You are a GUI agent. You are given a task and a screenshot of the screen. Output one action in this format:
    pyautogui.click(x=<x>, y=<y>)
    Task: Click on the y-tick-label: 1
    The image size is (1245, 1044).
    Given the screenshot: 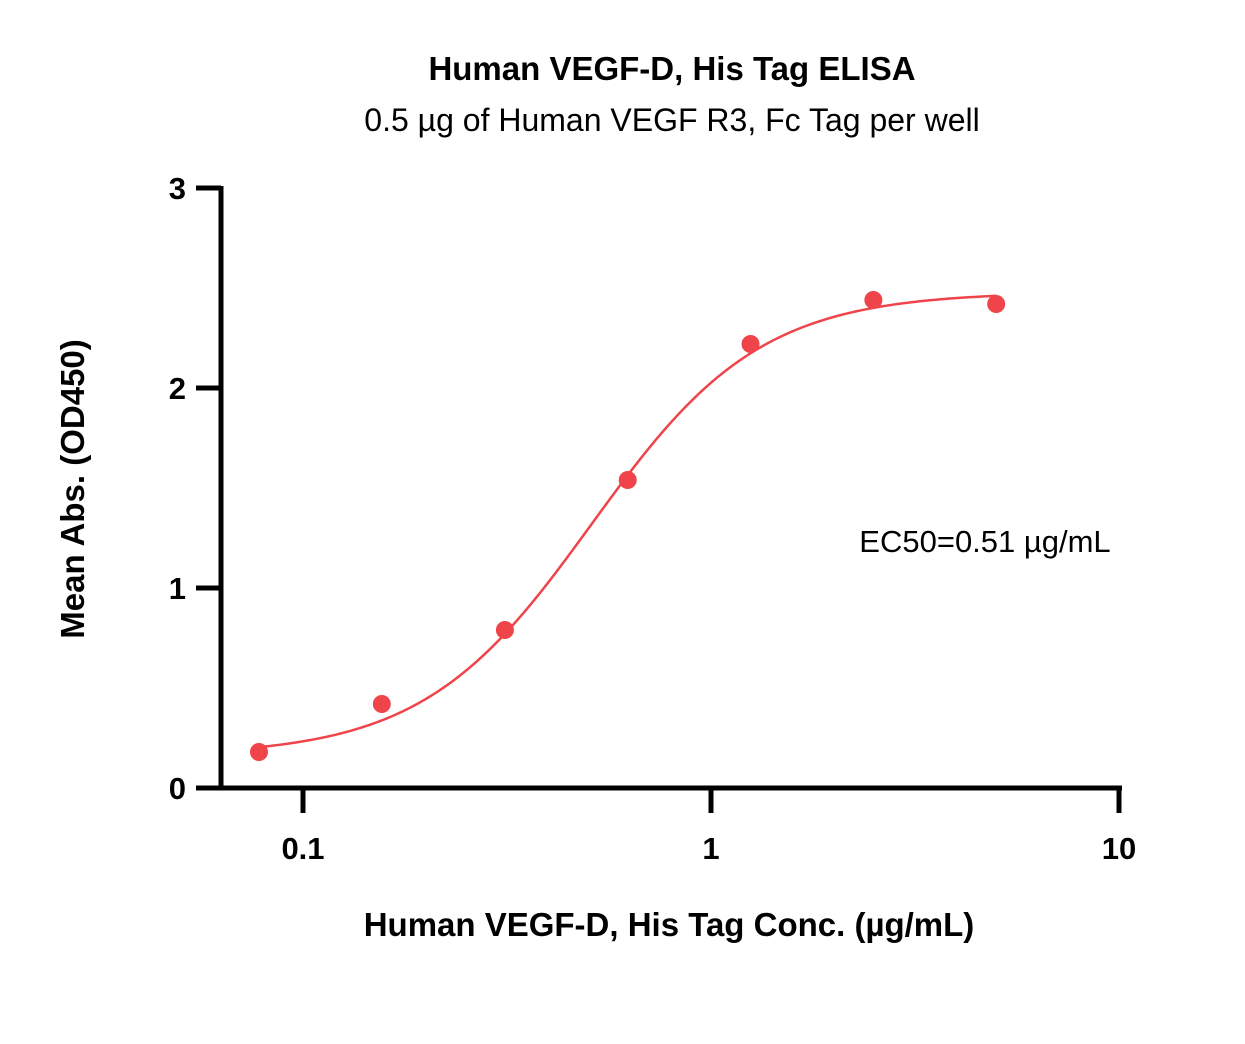 What is the action you would take?
    pyautogui.click(x=177, y=588)
    